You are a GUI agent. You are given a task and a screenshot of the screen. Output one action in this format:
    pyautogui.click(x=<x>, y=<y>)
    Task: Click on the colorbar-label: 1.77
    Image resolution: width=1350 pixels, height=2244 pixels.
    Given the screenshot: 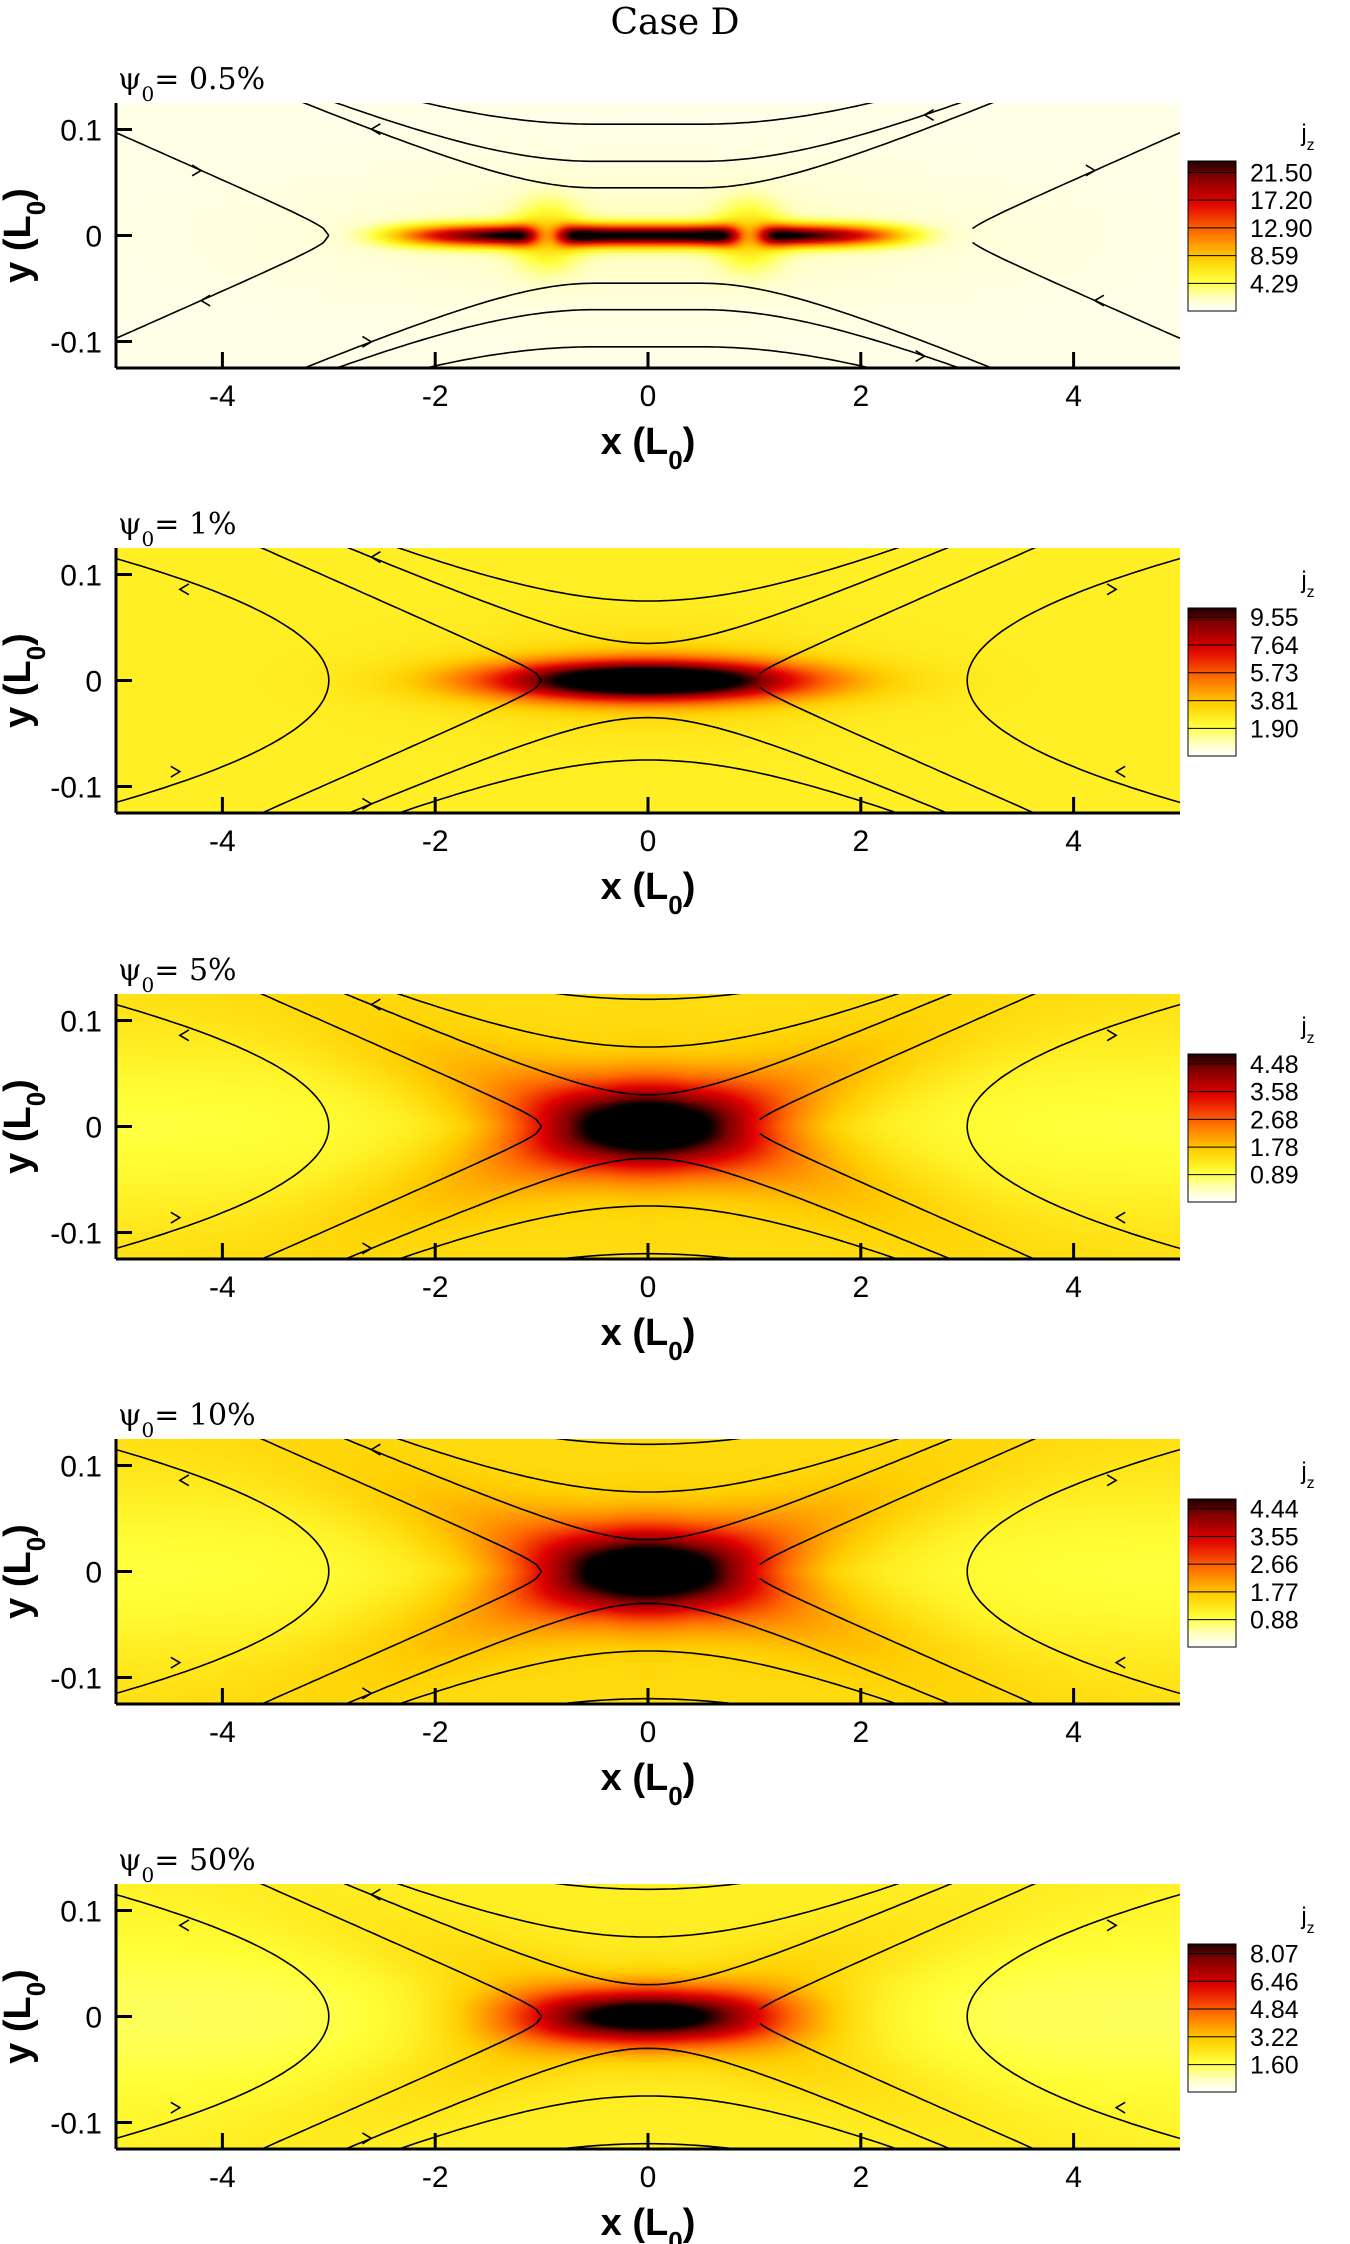 What is the action you would take?
    pyautogui.click(x=1274, y=1593)
    